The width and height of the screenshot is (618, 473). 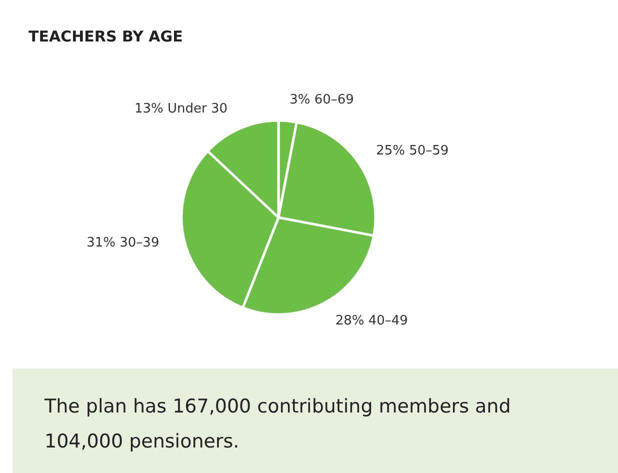 What do you see at coordinates (181, 109) in the screenshot?
I see `slice-label: 13% Under 30` at bounding box center [181, 109].